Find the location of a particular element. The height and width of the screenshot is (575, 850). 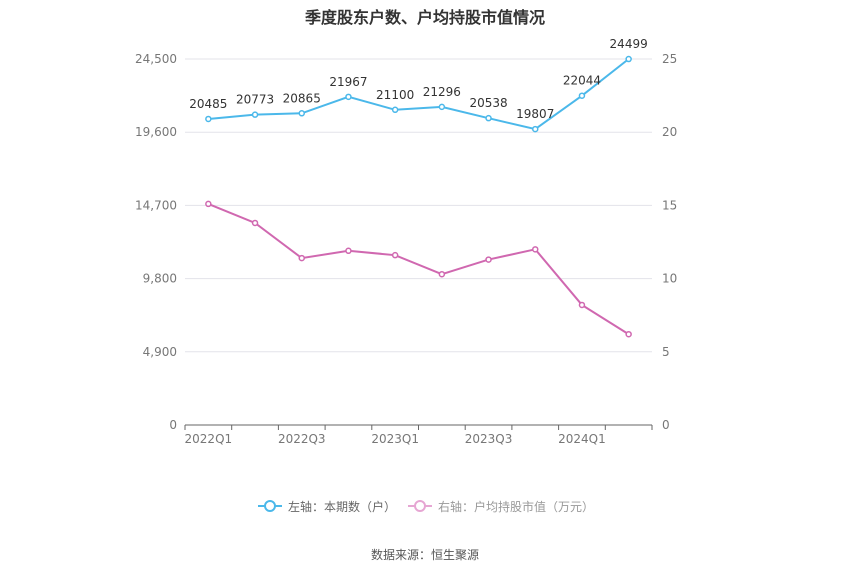

x-axis-tick-label: 2022Q3 is located at coordinates (302, 439).